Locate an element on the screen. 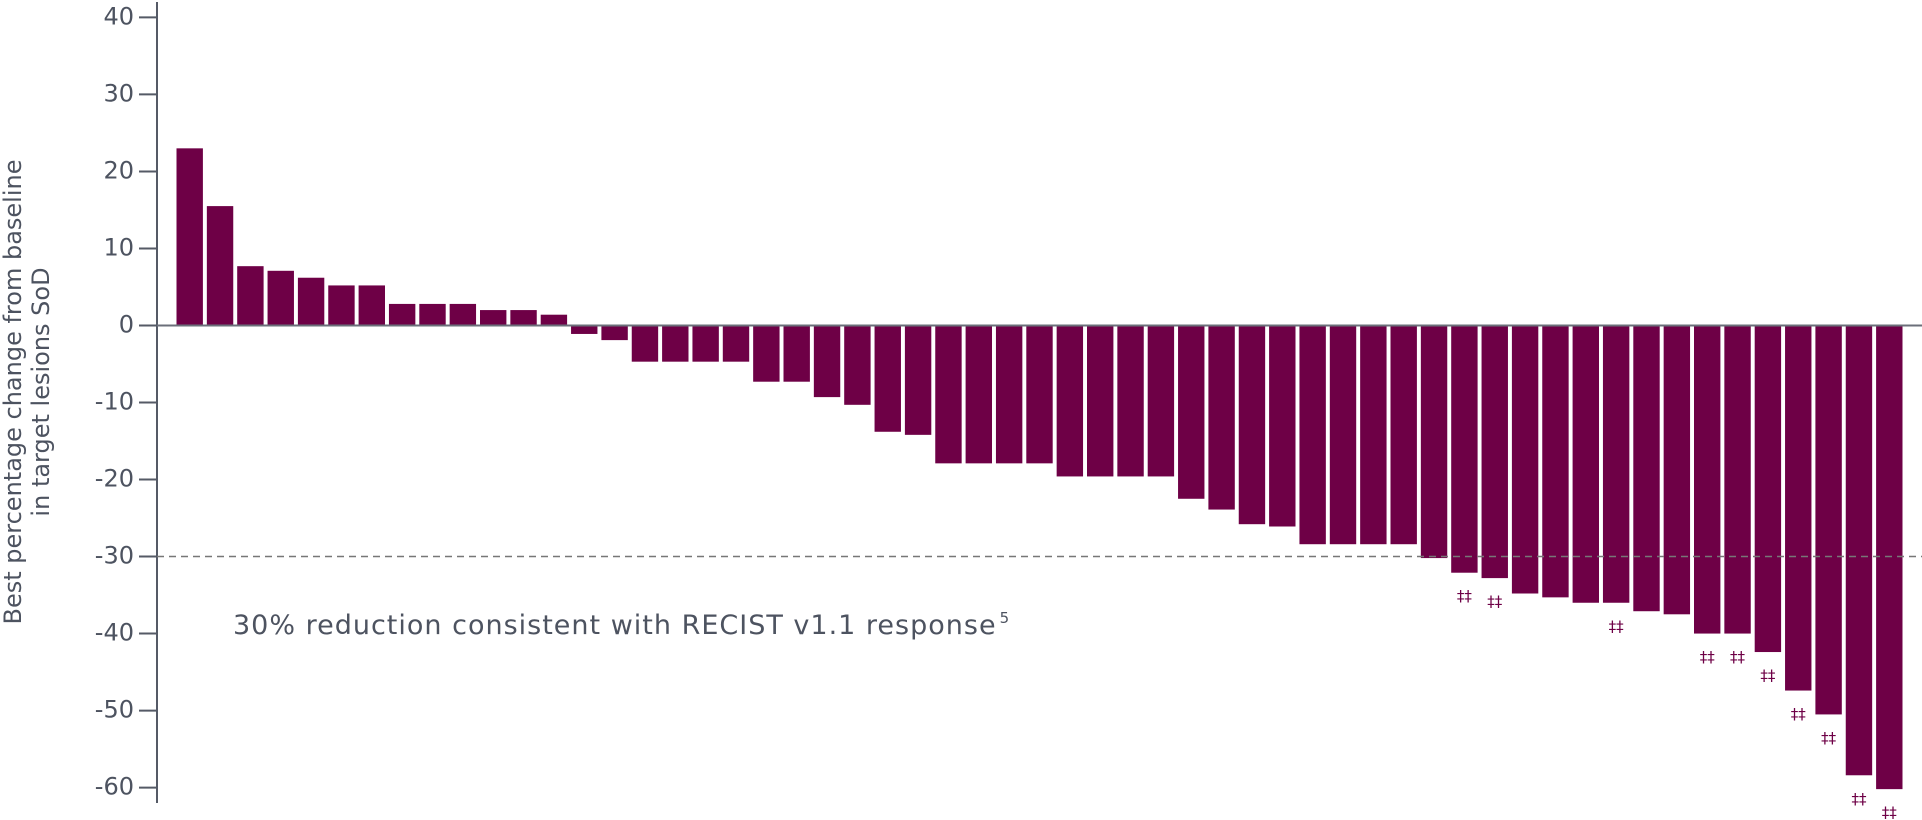  y-tick-label: -50 is located at coordinates (114, 710).